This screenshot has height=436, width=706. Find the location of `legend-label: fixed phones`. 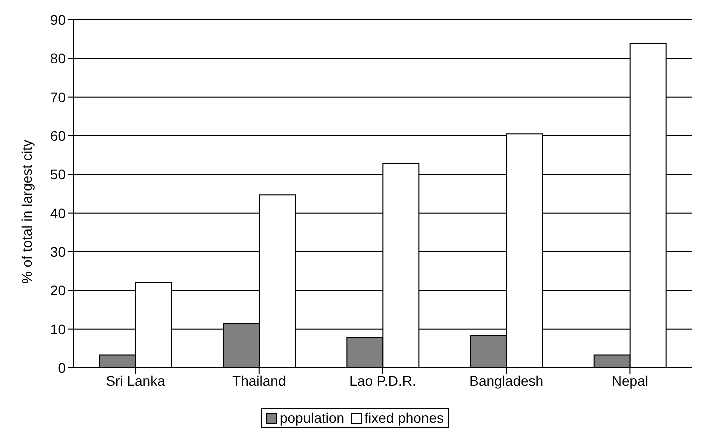

legend-label: fixed phones is located at coordinates (404, 418).